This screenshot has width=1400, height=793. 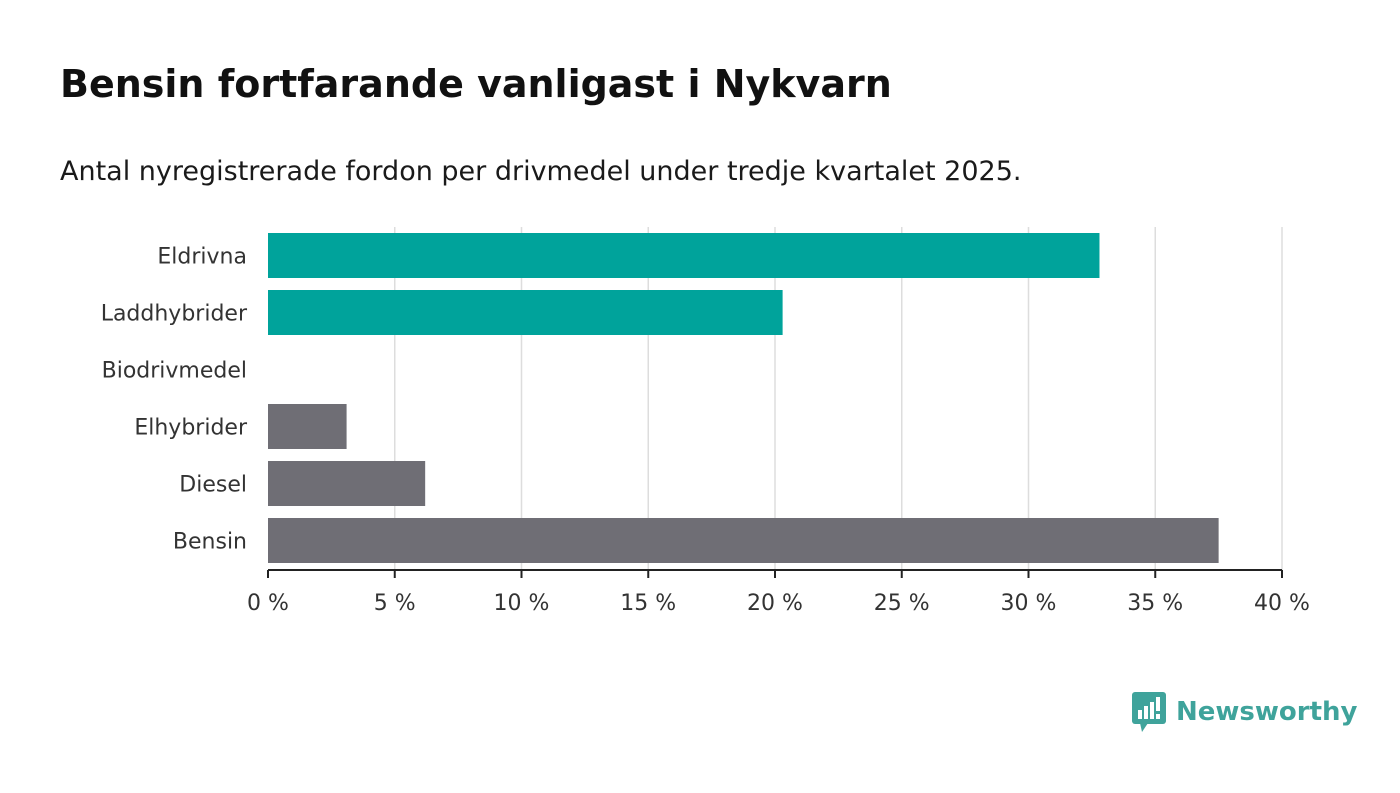 What do you see at coordinates (213, 485) in the screenshot?
I see `category-label: Diesel` at bounding box center [213, 485].